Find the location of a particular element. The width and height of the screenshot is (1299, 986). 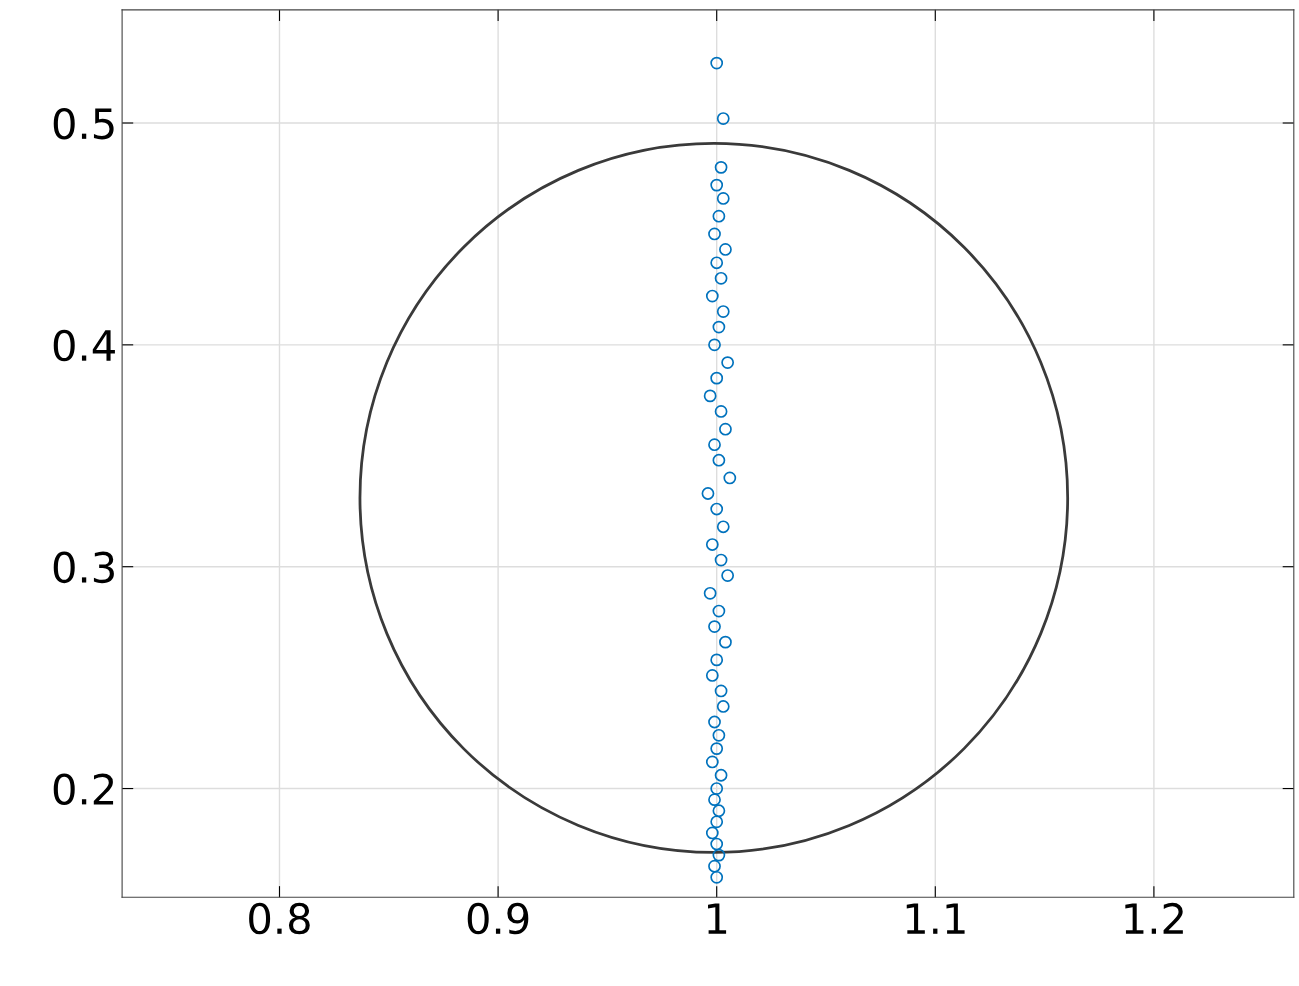

y-tick-label: 0.2 is located at coordinates (83, 789).